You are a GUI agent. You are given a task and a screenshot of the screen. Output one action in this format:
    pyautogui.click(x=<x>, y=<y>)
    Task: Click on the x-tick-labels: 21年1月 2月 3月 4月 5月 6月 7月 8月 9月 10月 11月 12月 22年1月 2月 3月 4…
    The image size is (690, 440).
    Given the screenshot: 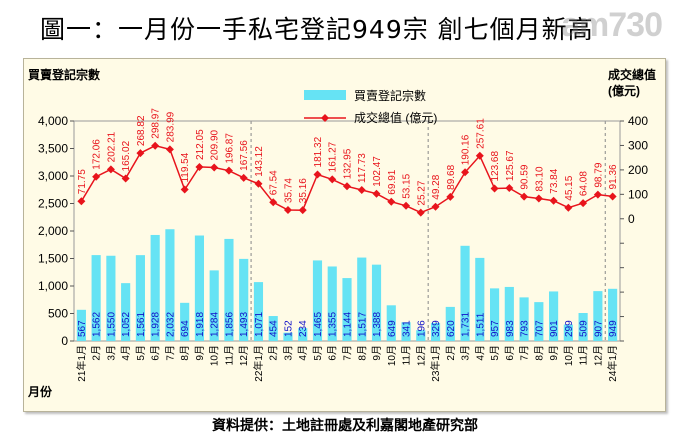 What is the action you would take?
    pyautogui.click(x=347, y=363)
    